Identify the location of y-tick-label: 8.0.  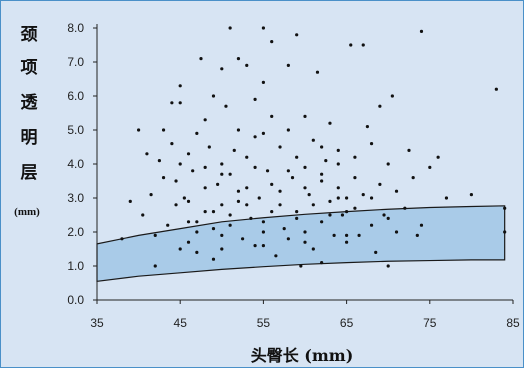
(75, 28).